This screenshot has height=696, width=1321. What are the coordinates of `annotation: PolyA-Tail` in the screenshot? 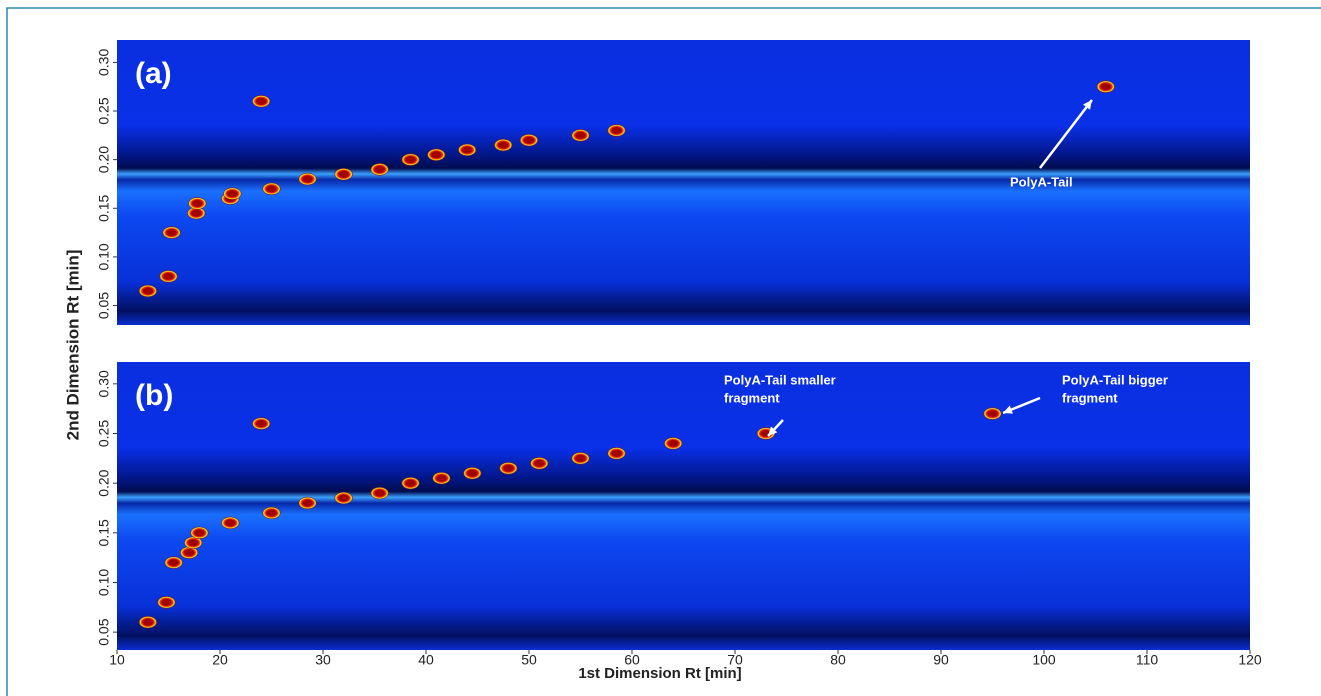 It's located at (1041, 181).